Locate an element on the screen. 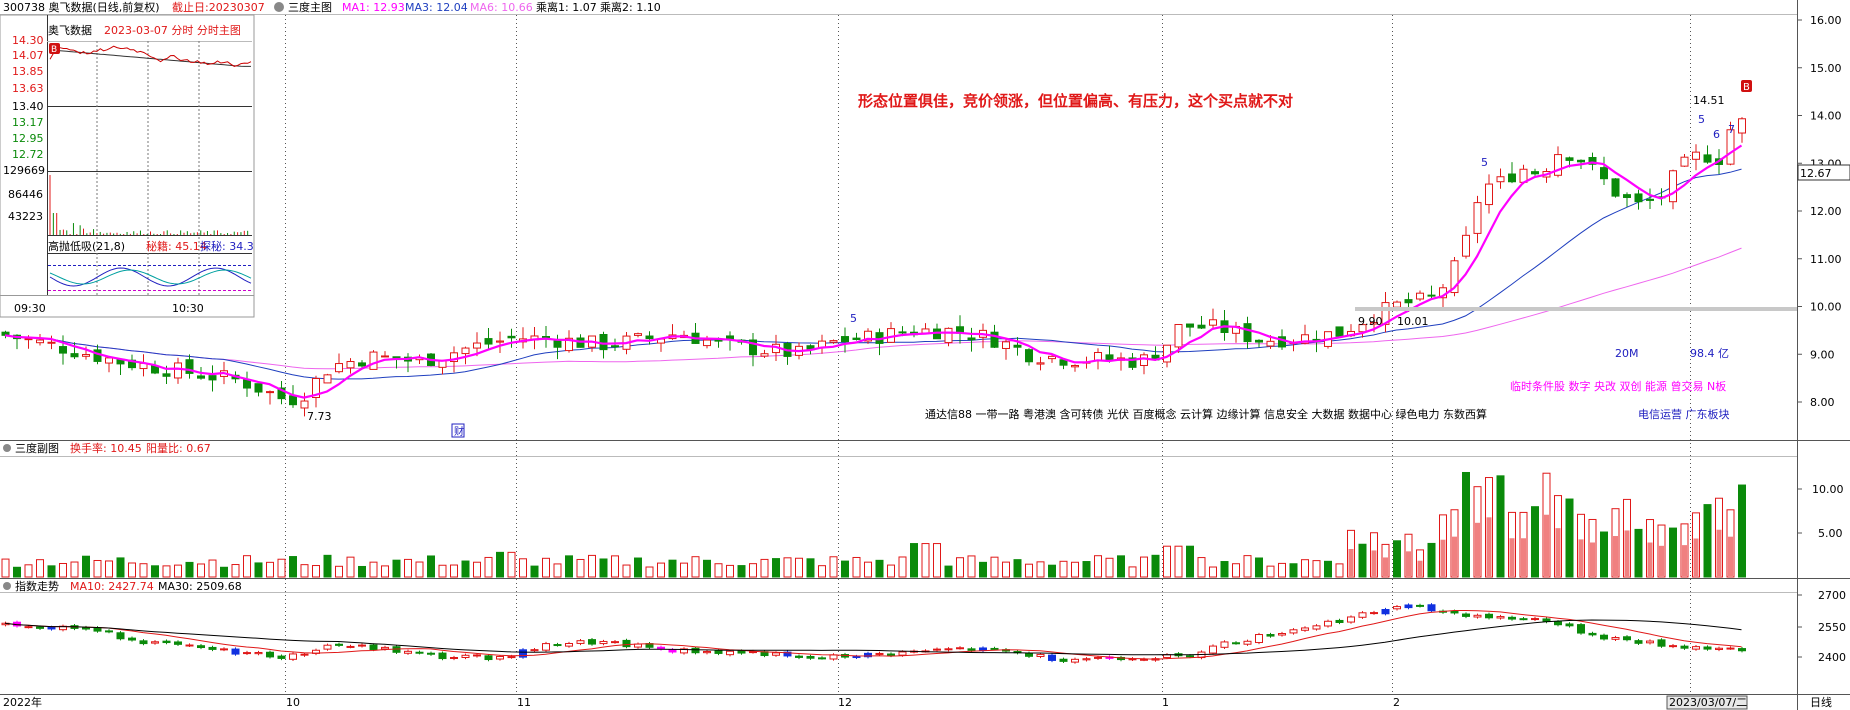 This screenshot has width=1850, height=710. buy-marker-icon is located at coordinates (1746, 86).